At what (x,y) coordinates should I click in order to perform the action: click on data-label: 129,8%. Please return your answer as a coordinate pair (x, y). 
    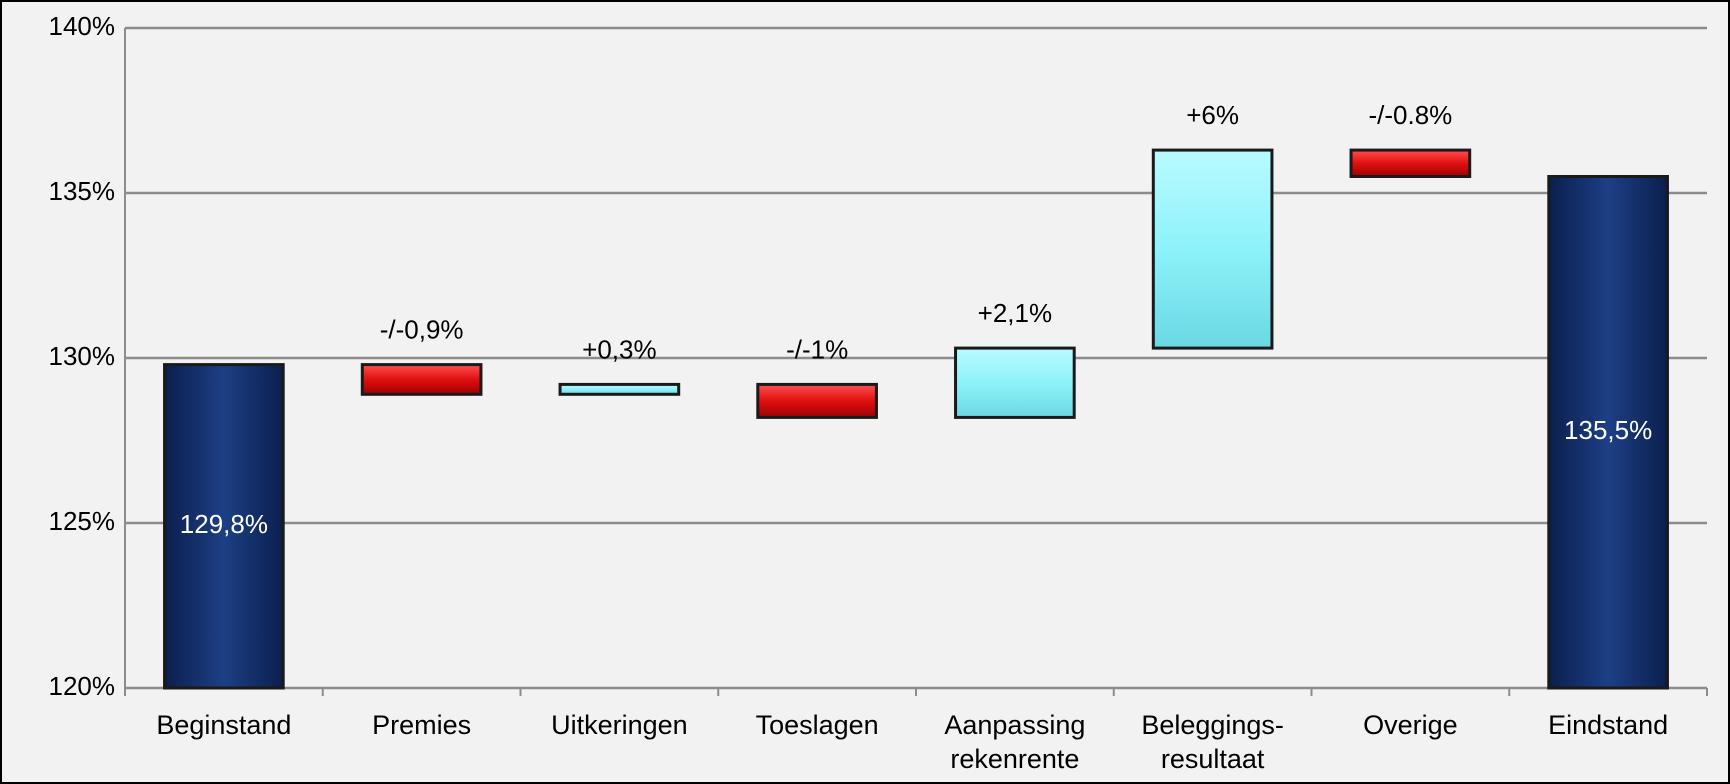
    Looking at the image, I should click on (224, 524).